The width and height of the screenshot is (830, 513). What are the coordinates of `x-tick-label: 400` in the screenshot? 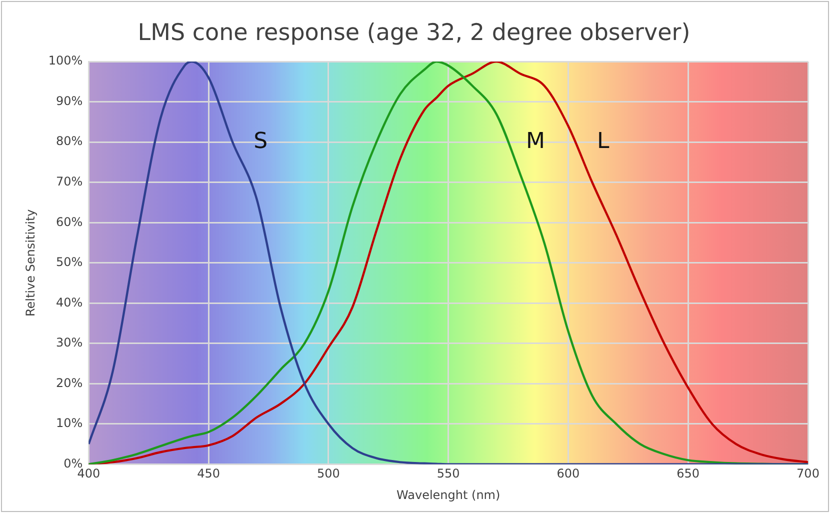 It's located at (88, 473).